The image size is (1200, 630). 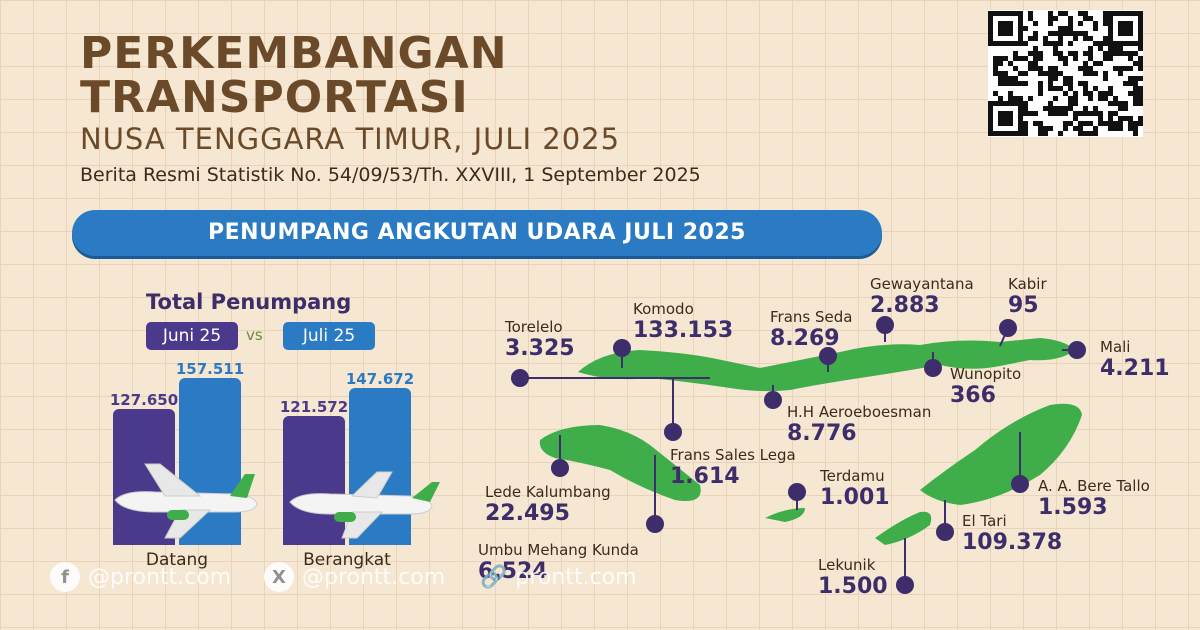 I want to click on airport-name: El Tari, so click(x=984, y=521).